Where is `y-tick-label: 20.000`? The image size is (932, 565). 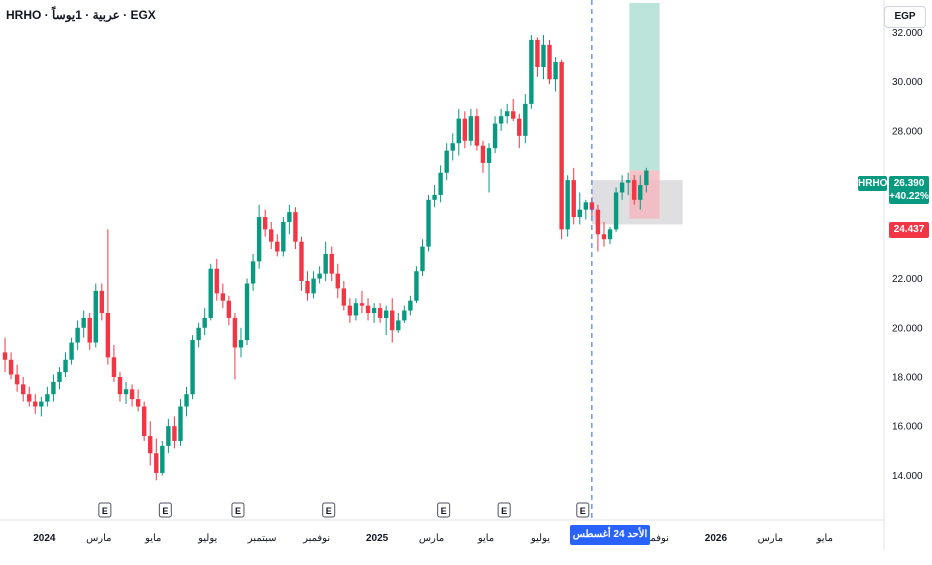 y-tick-label: 20.000 is located at coordinates (907, 328).